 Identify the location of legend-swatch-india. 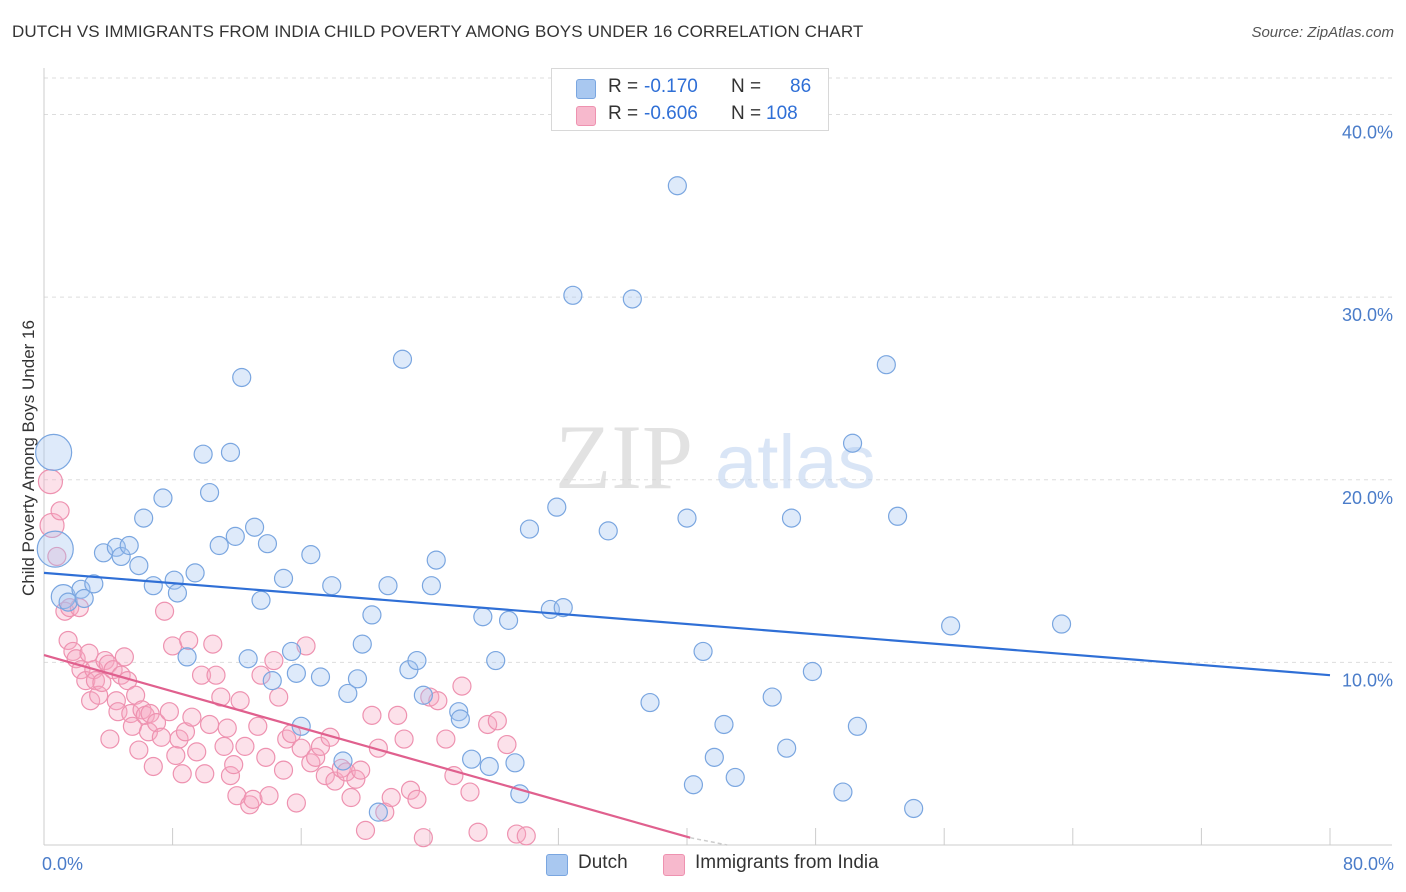
(586, 116).